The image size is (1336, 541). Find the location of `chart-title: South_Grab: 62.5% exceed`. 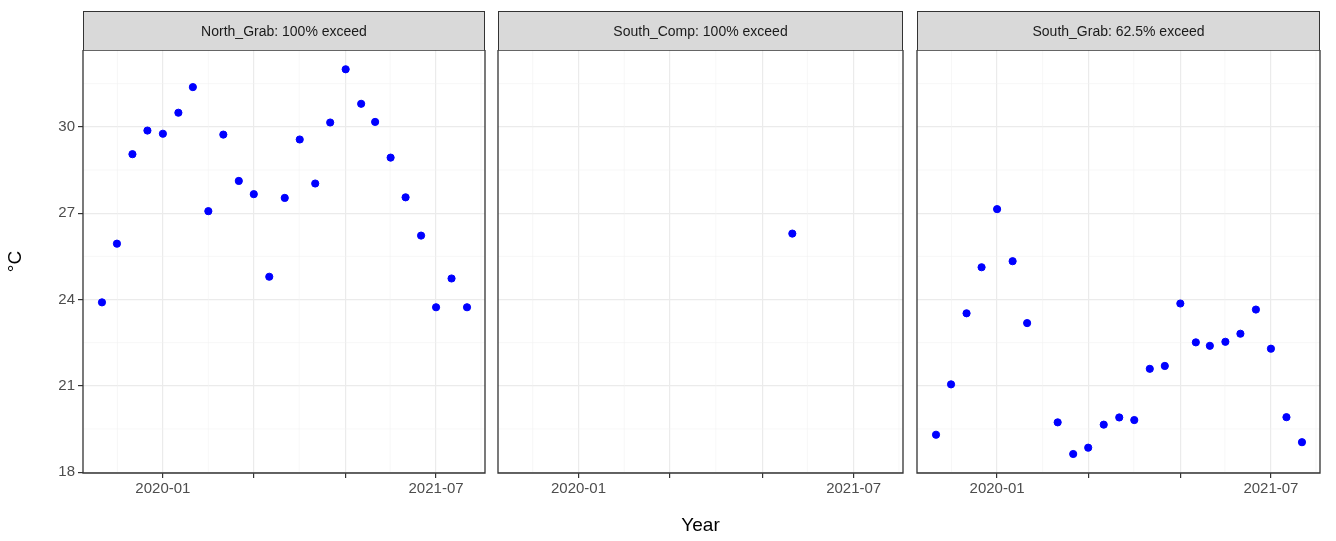

chart-title: South_Grab: 62.5% exceed is located at coordinates (1118, 31).